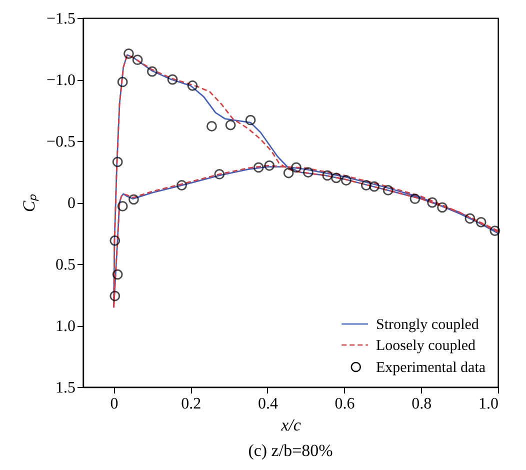 Image resolution: width=526 pixels, height=470 pixels. What do you see at coordinates (66, 388) in the screenshot?
I see `y-tick-label: 1.5` at bounding box center [66, 388].